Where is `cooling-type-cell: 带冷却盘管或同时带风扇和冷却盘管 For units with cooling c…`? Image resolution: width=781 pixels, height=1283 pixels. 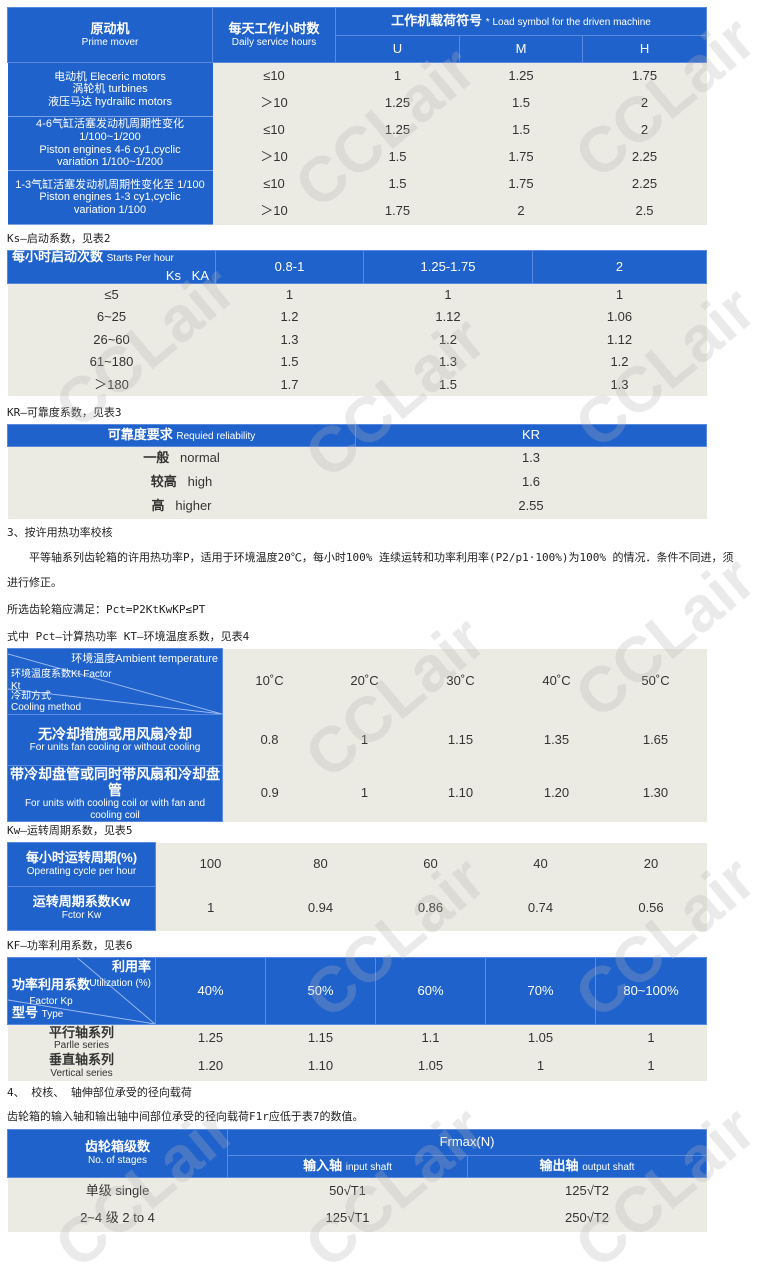 cooling-type-cell: 带冷却盘管或同时带风扇和冷却盘管 For units with cooling c… is located at coordinates (115, 793).